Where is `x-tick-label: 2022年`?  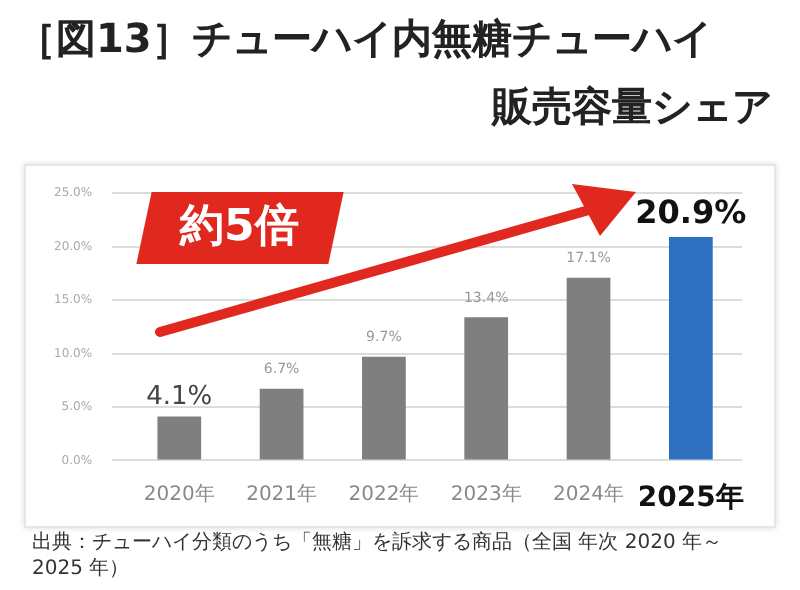 x-tick-label: 2022年 is located at coordinates (384, 493).